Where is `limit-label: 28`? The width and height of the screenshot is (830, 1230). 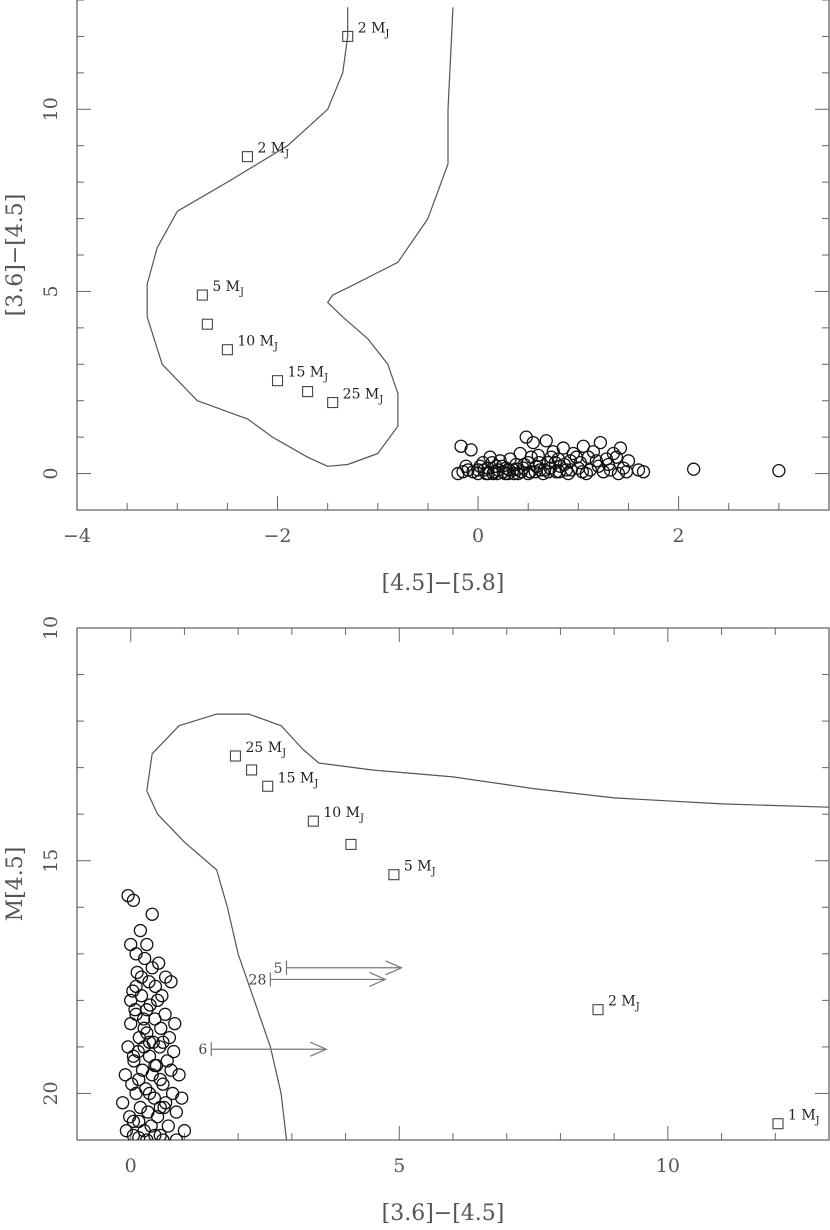 limit-label: 28 is located at coordinates (258, 980).